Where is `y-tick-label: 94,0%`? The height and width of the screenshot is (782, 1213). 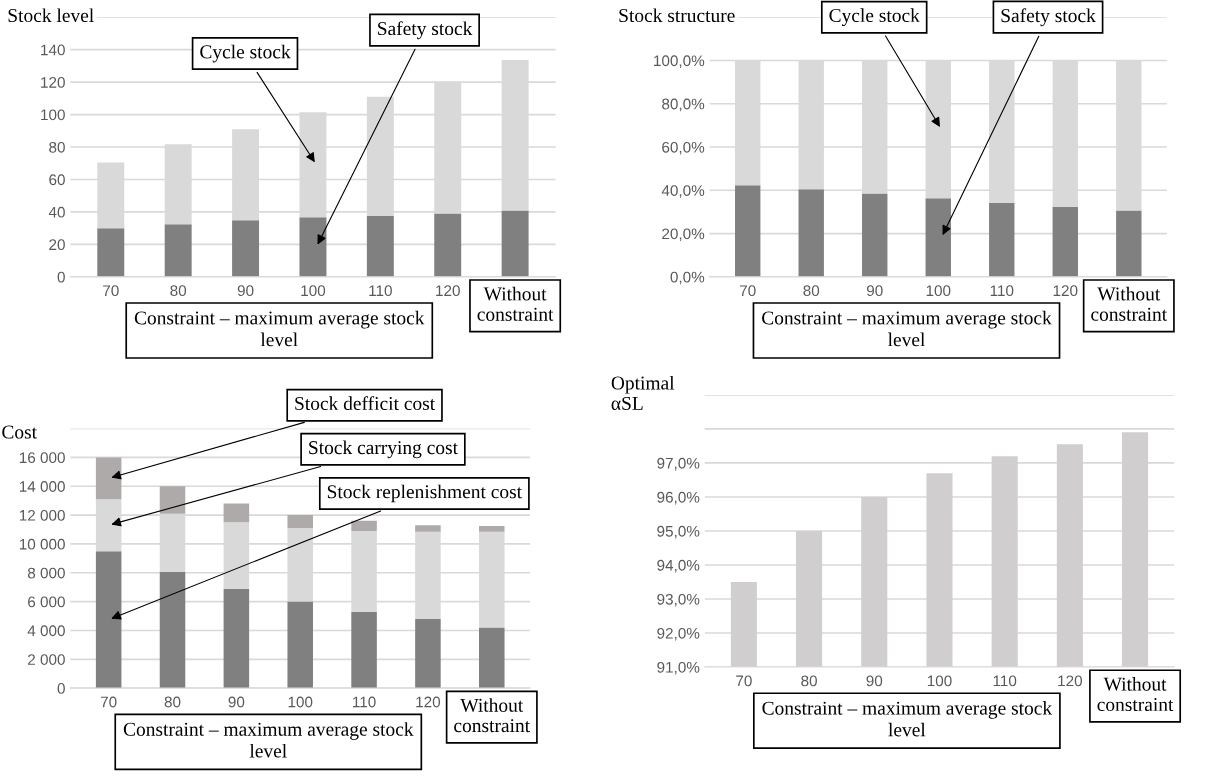
y-tick-label: 94,0% is located at coordinates (678, 566).